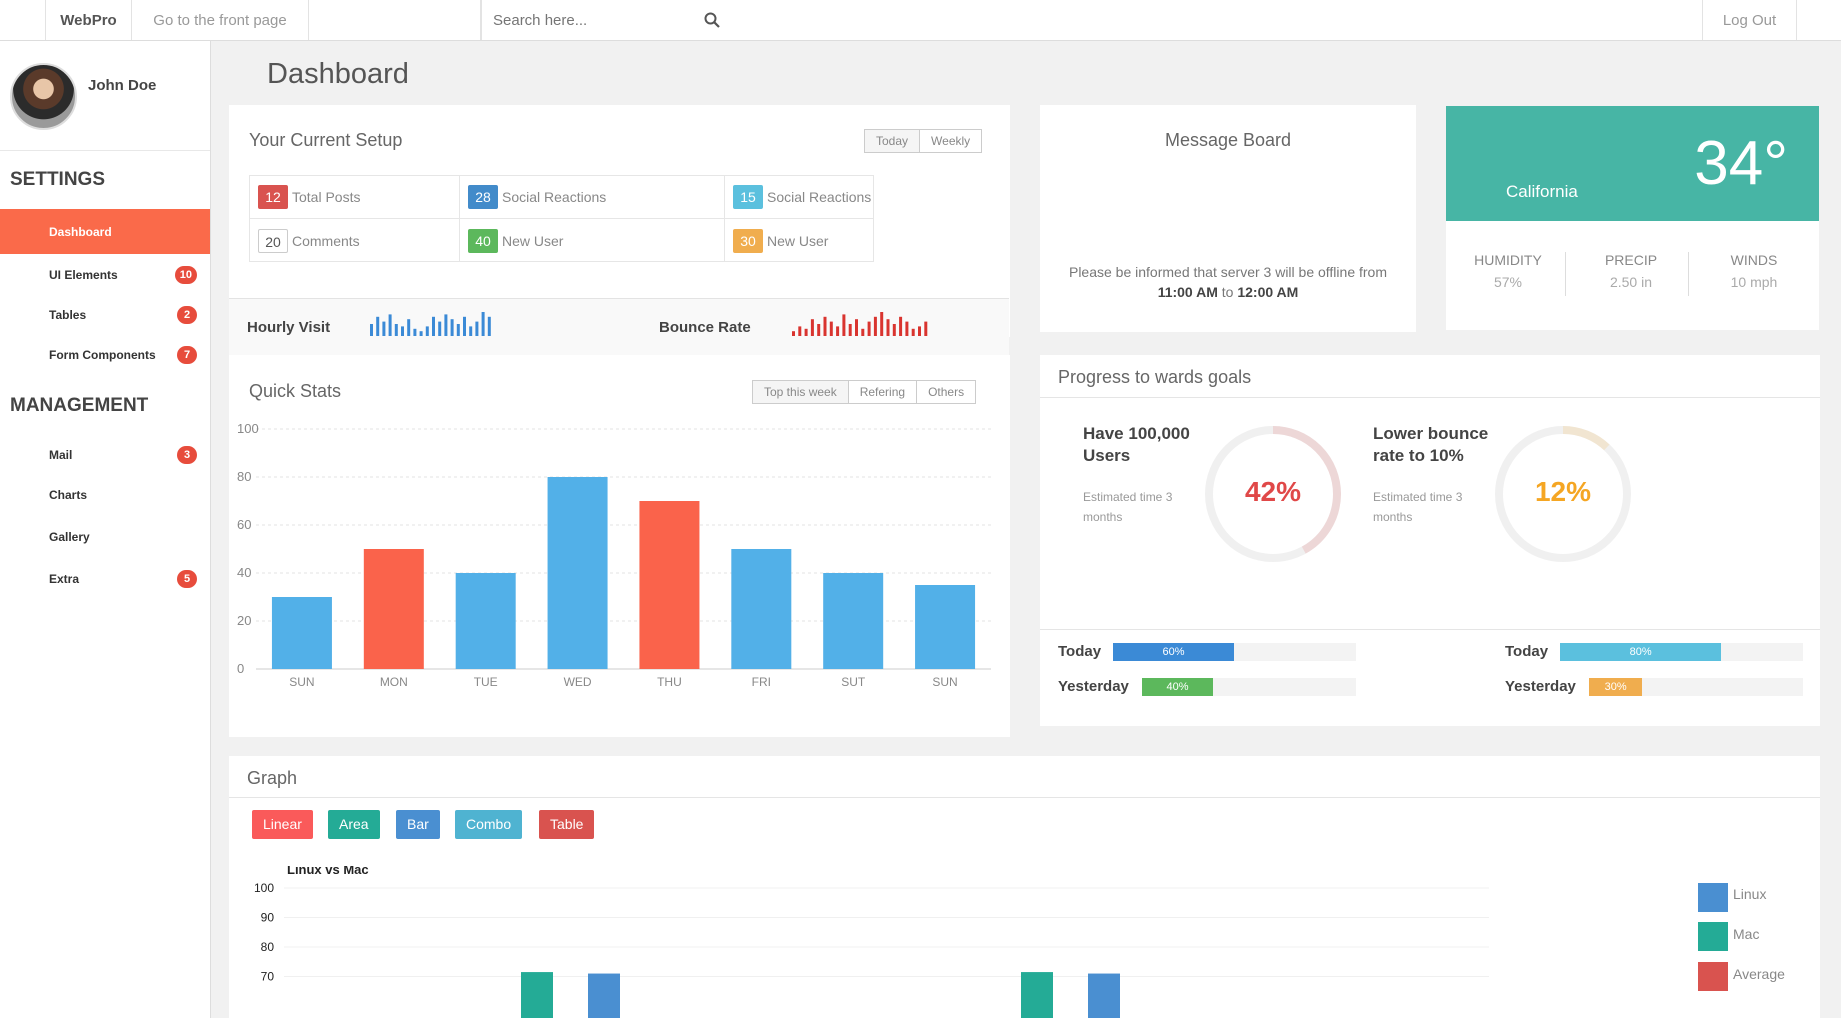  What do you see at coordinates (951, 141) in the screenshot?
I see `tab-weekly: Weekly` at bounding box center [951, 141].